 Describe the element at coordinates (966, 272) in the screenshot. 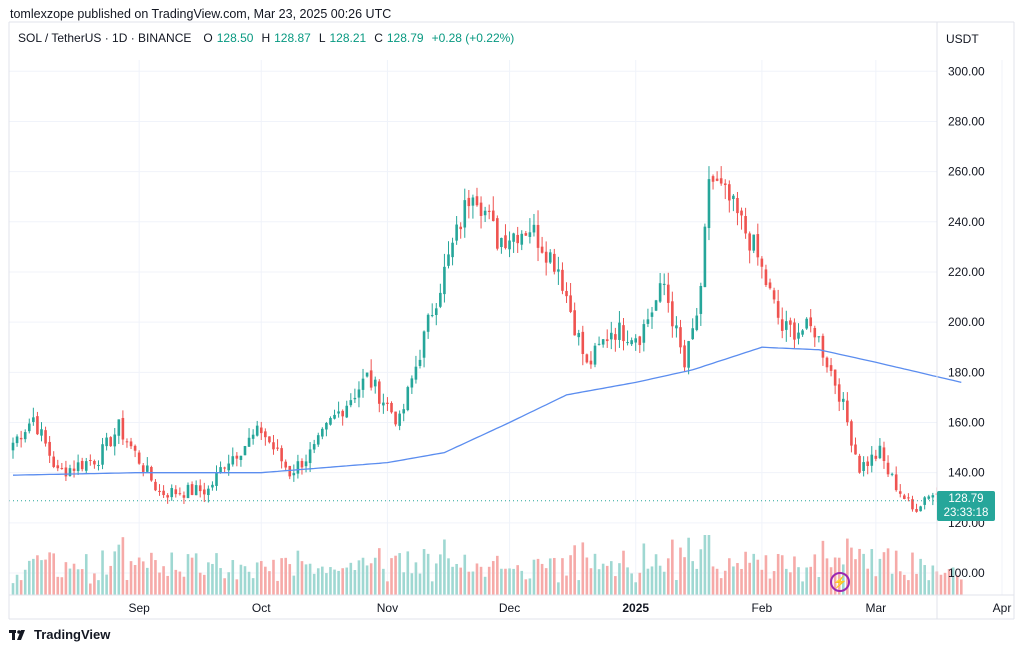

I see `y-tick-label: 220.00` at that location.